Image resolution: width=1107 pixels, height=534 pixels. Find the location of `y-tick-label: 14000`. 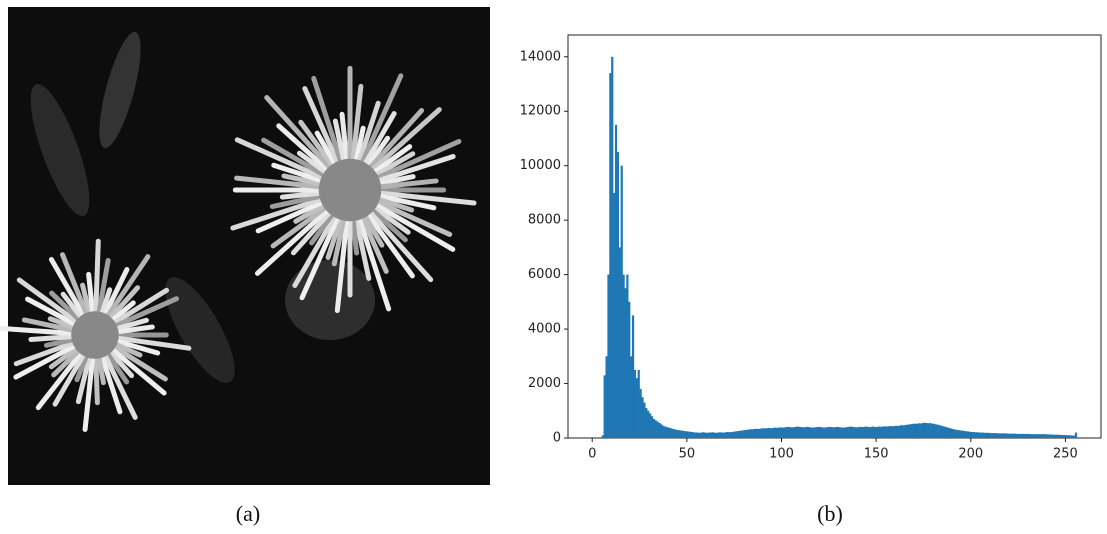

y-tick-label: 14000 is located at coordinates (540, 56).